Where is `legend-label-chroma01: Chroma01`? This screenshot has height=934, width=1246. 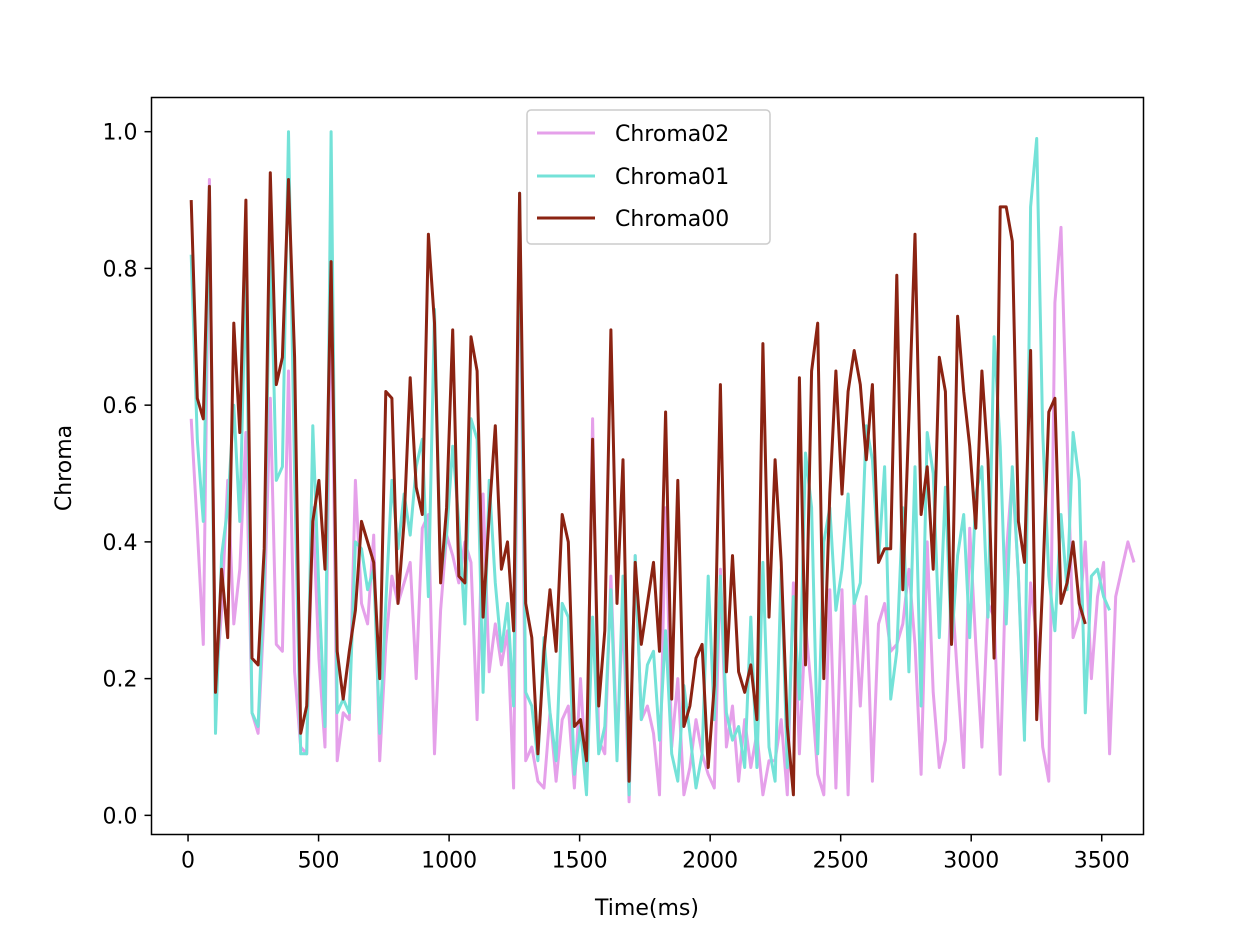
legend-label-chroma01: Chroma01 is located at coordinates (672, 177).